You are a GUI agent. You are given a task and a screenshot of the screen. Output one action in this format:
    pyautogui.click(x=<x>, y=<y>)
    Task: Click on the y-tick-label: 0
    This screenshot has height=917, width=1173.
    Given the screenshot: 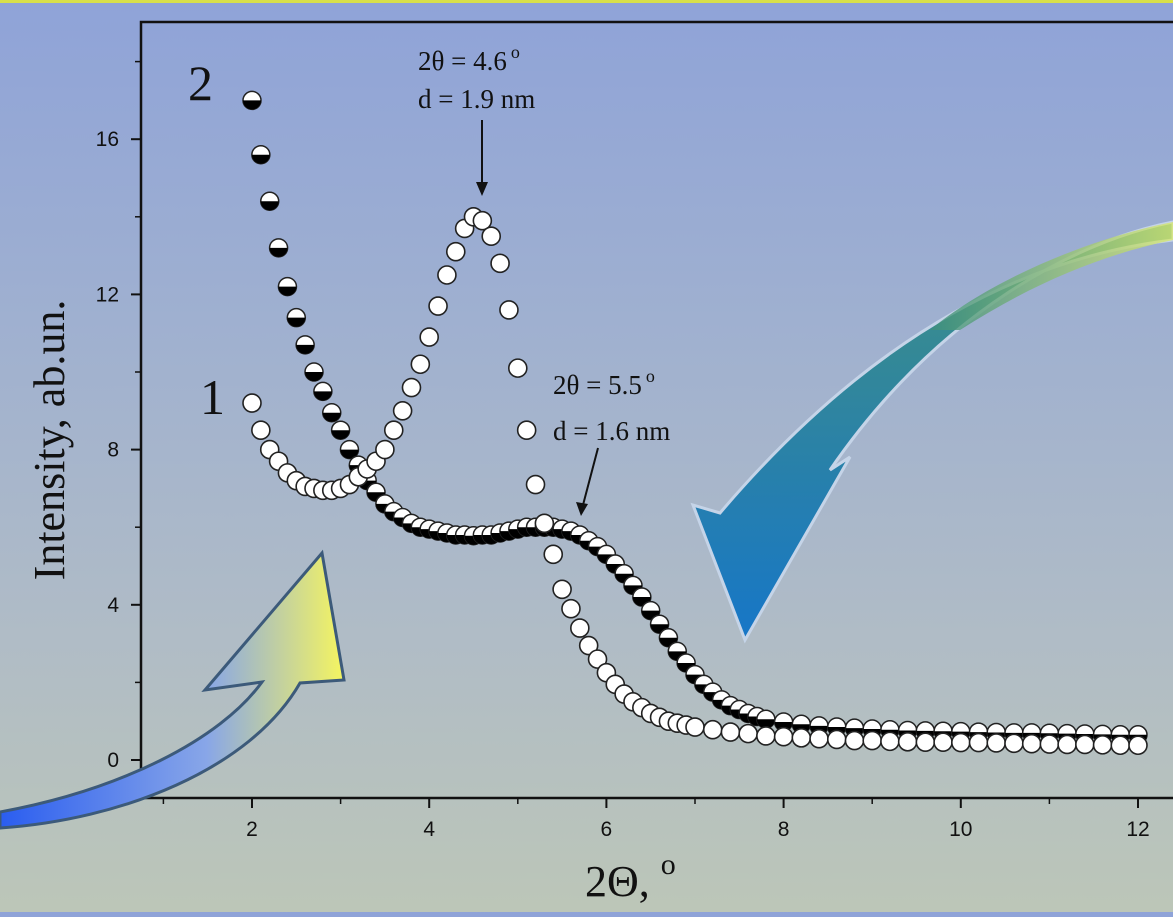 What is the action you would take?
    pyautogui.click(x=113, y=760)
    